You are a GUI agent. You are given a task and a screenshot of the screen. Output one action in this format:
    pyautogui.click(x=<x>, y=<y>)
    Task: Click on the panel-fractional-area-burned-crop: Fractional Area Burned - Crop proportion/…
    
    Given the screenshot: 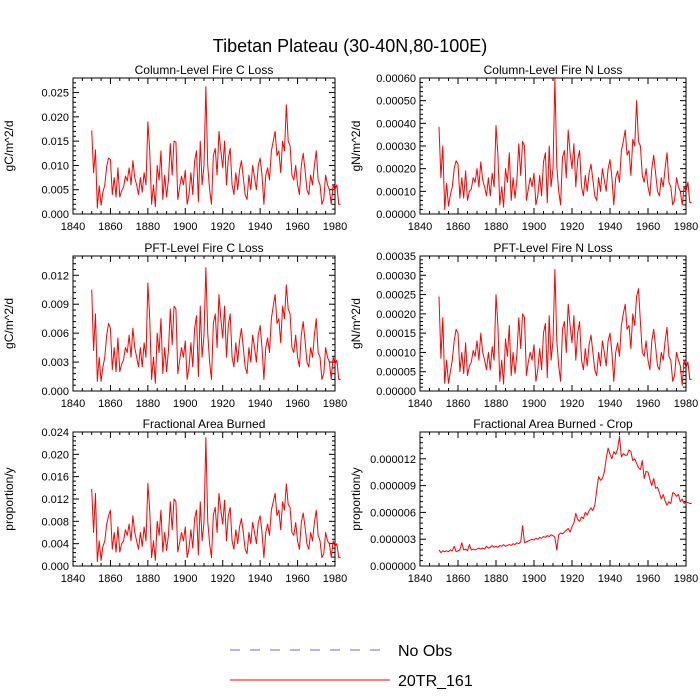 What is the action you would take?
    pyautogui.click(x=523, y=501)
    